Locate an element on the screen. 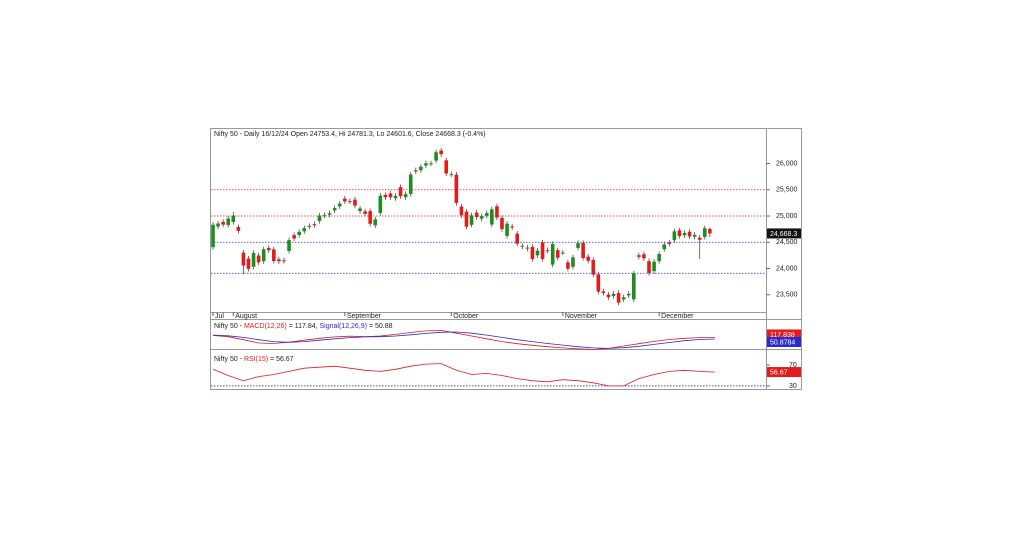 Image resolution: width=1014 pixels, height=538 pixels. value-label: 50.8784 is located at coordinates (782, 342).